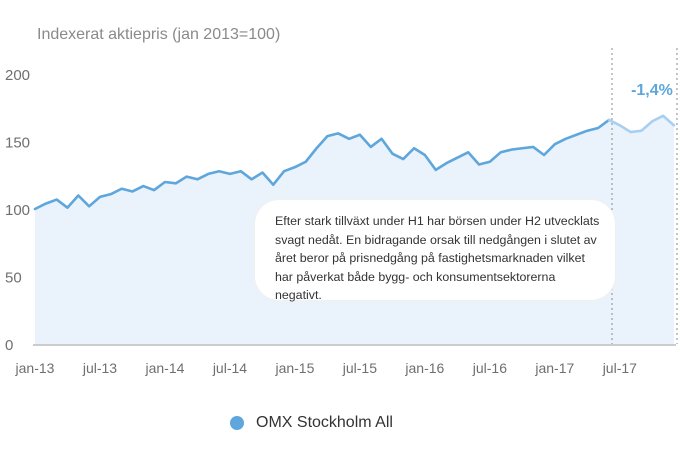 This screenshot has height=454, width=680. What do you see at coordinates (237, 423) in the screenshot?
I see `legend-marker` at bounding box center [237, 423].